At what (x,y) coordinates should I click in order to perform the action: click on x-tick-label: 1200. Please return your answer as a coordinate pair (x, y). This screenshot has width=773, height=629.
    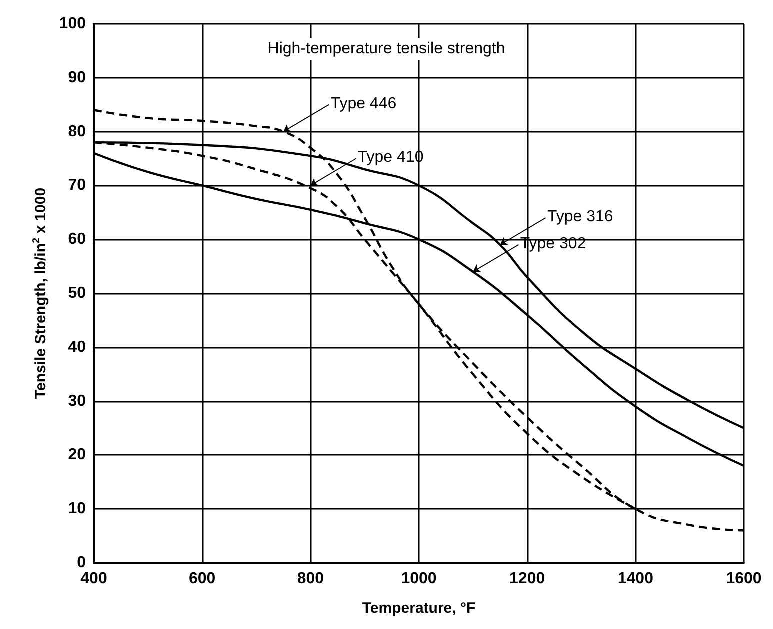
    Looking at the image, I should click on (528, 579).